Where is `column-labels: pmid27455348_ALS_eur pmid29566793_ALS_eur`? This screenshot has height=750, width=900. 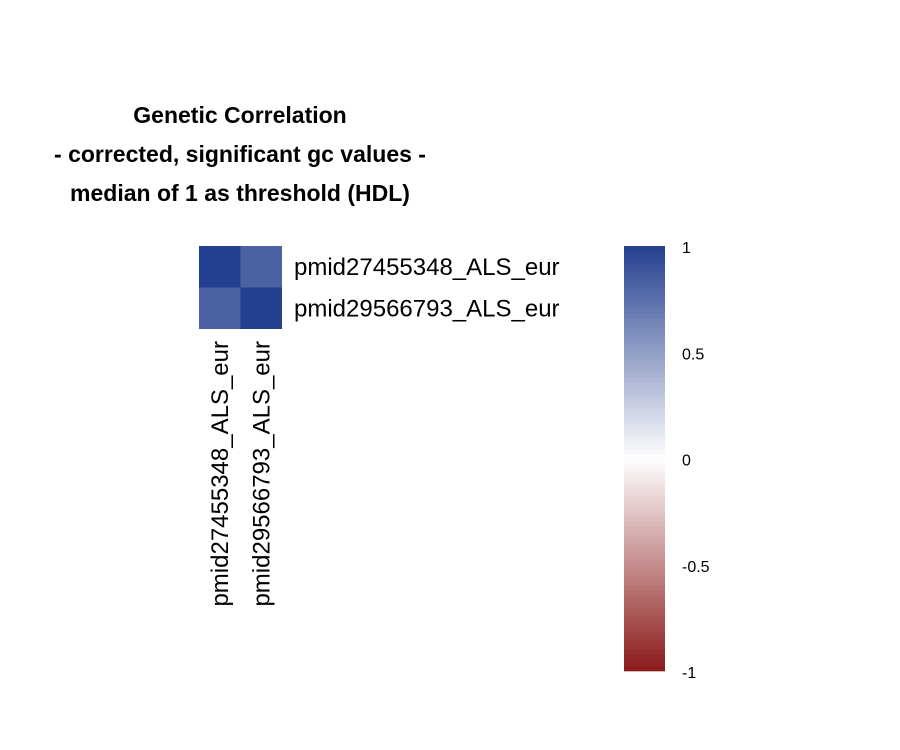 column-labels: pmid27455348_ALS_eur pmid29566793_ALS_eur is located at coordinates (241, 474).